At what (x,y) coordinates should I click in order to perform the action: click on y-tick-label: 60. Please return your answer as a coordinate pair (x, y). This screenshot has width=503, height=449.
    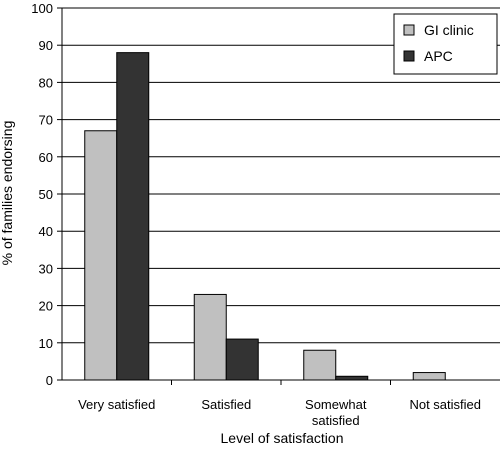
    Looking at the image, I should click on (46, 157).